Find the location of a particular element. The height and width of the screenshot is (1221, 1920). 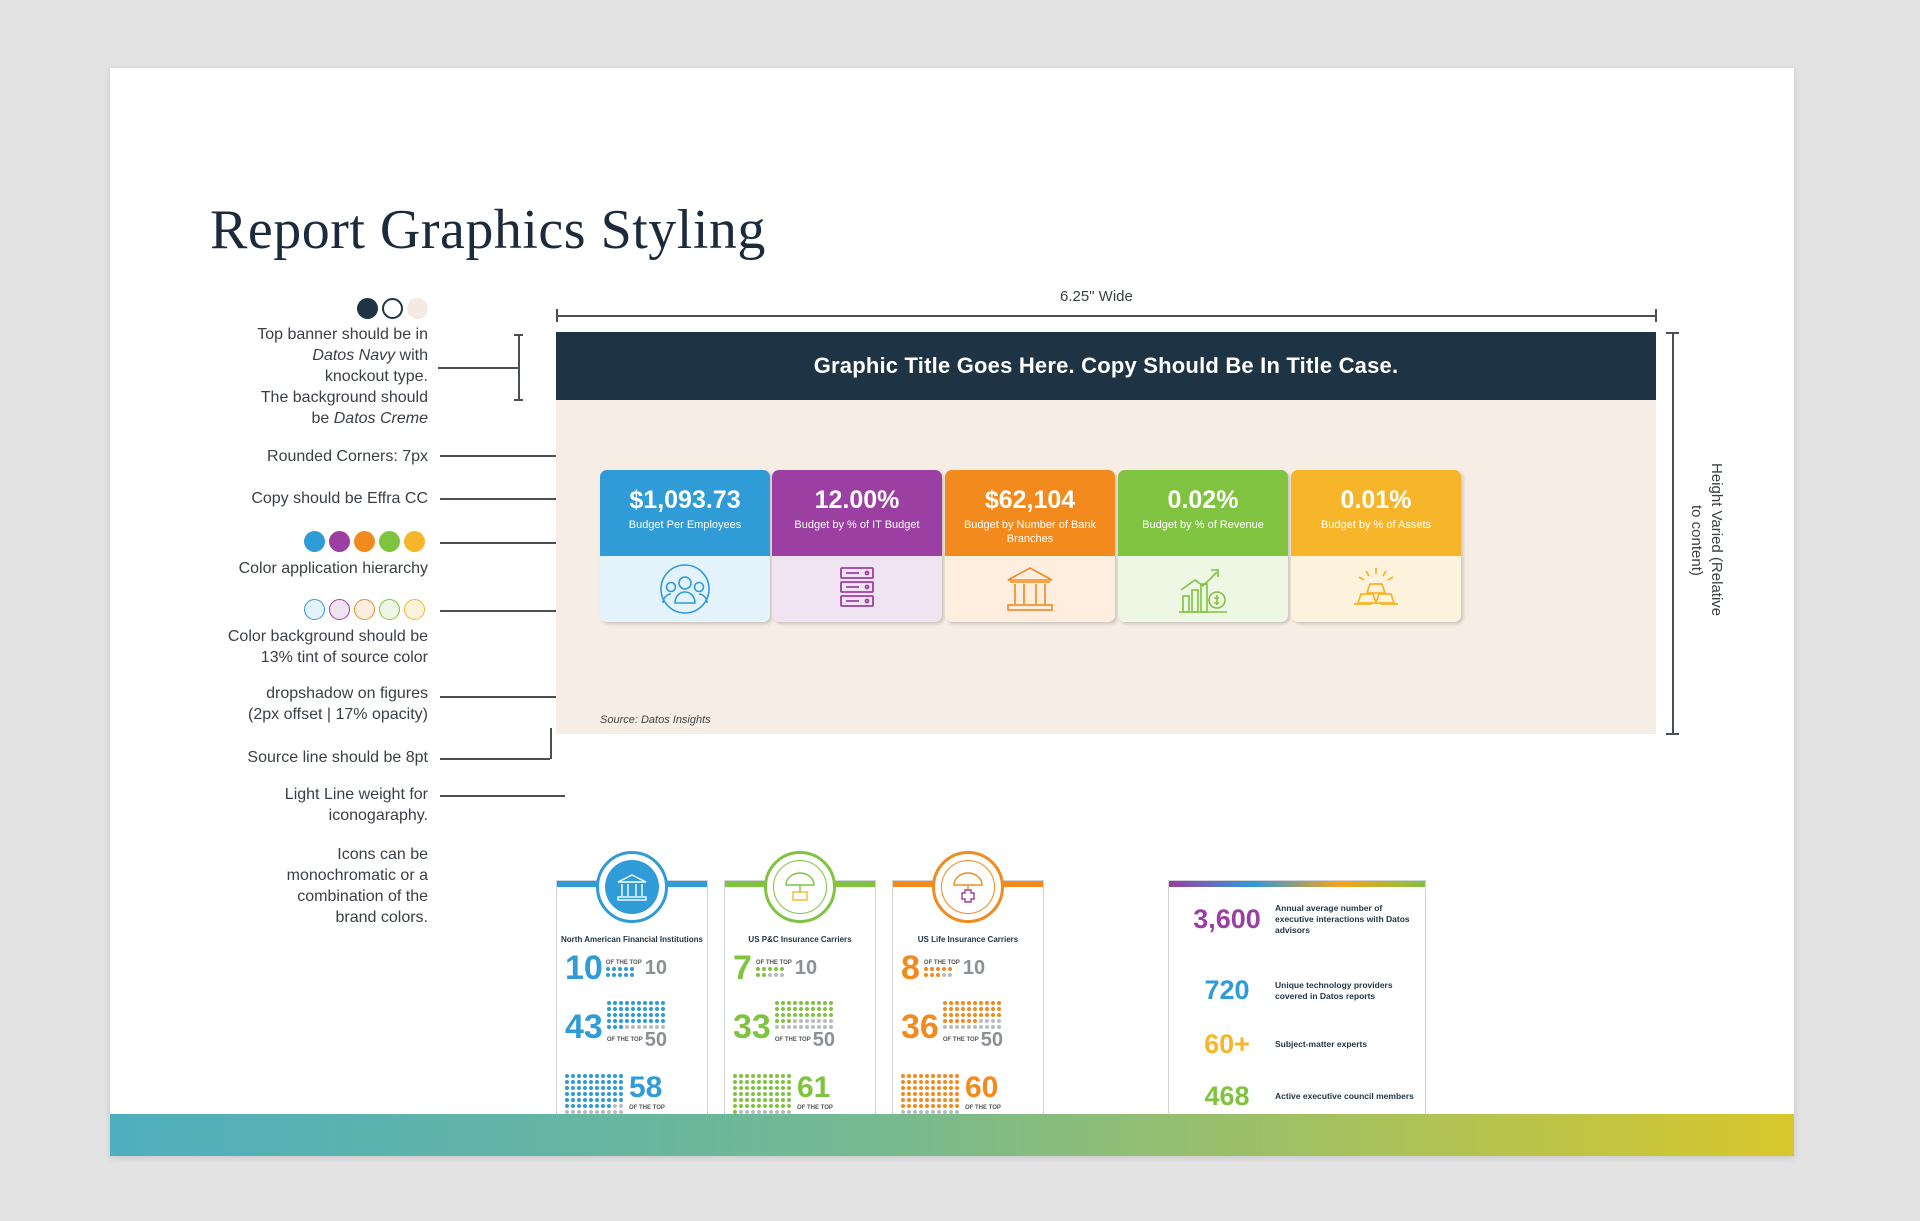

navy-creme-swatches is located at coordinates (392, 308).